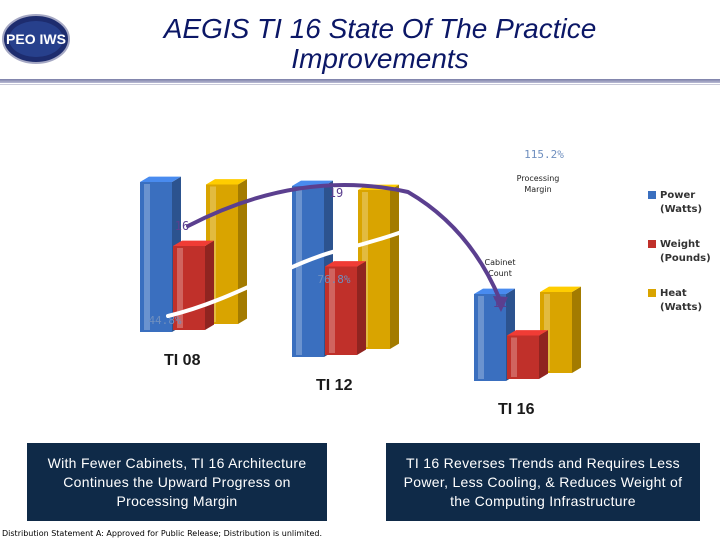  Describe the element at coordinates (147, 257) in the screenshot. I see `bar-ti-08-power-watts-highlight` at that location.